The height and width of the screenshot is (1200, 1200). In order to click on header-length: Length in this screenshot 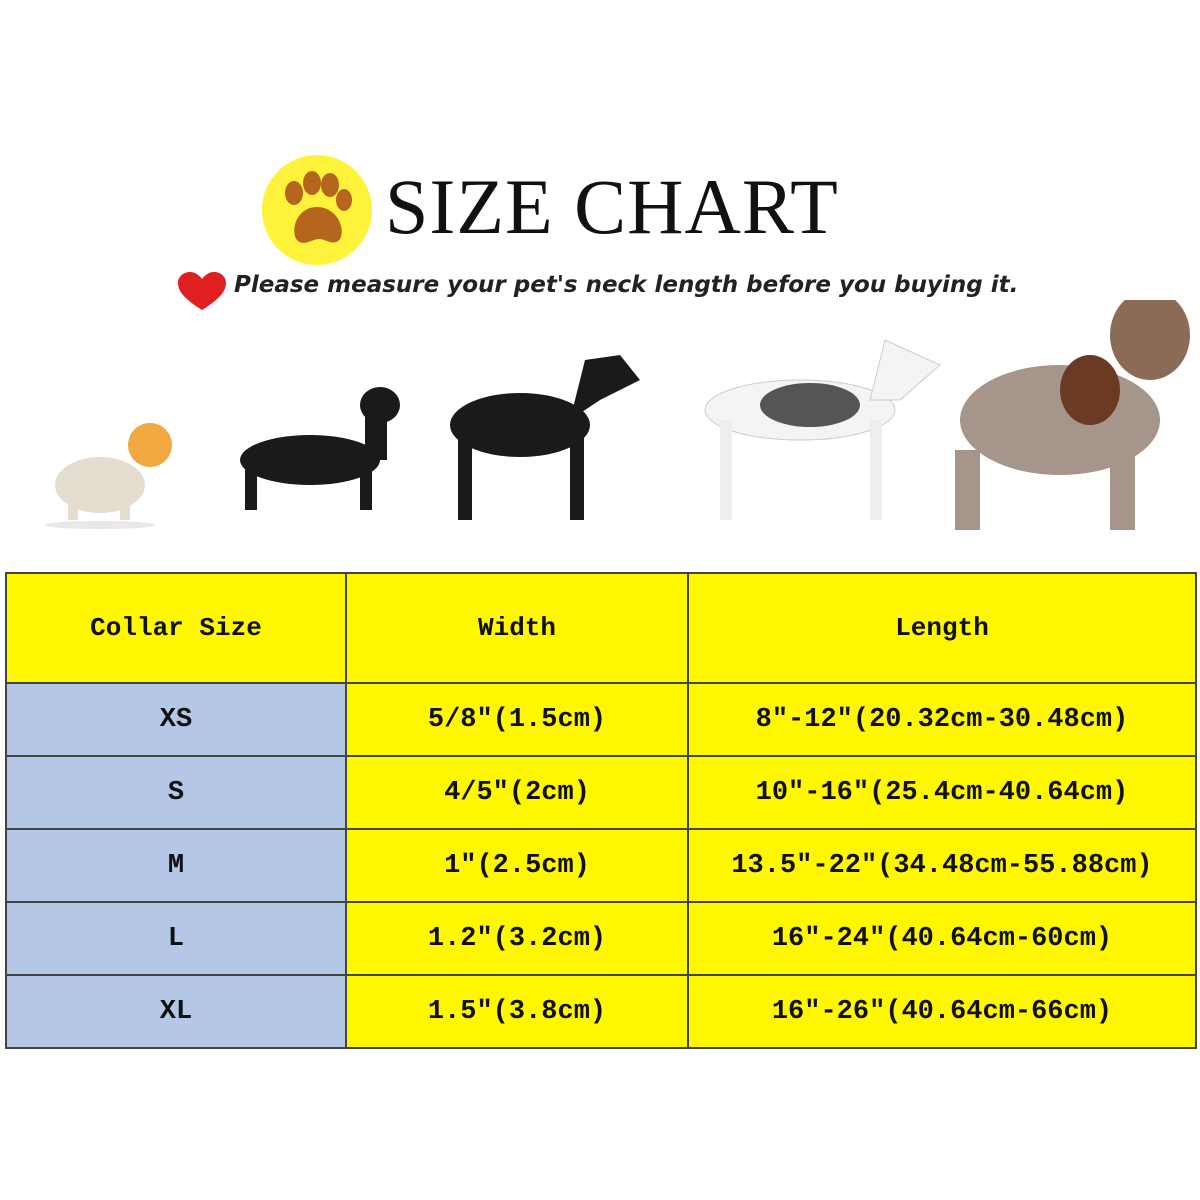, I will do `click(942, 628)`.